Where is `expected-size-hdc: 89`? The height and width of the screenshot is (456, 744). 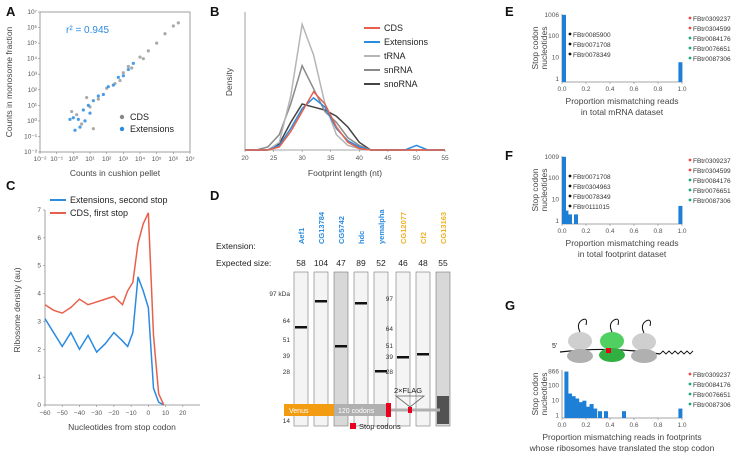 expected-size-hdc: 89 is located at coordinates (361, 263).